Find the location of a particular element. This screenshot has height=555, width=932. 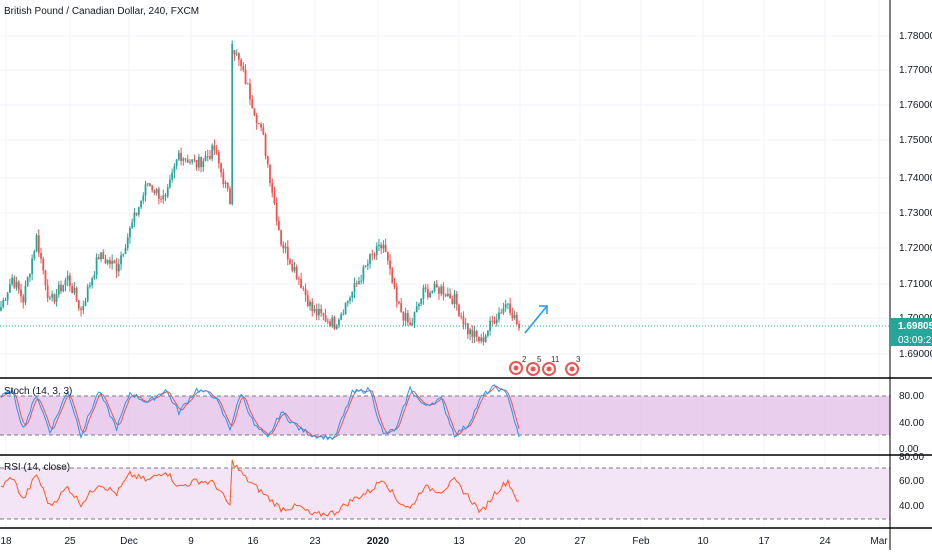

event-markers: 2 5 11 3 is located at coordinates (545, 365).